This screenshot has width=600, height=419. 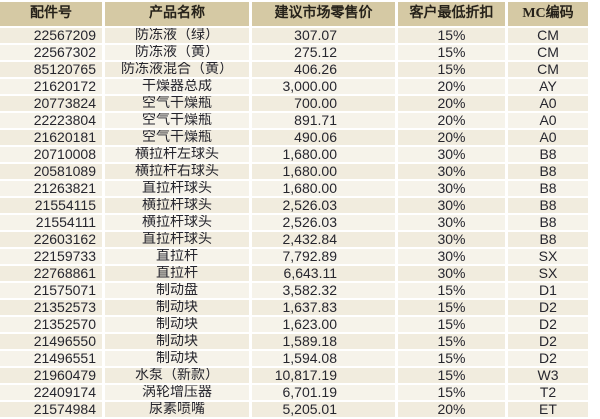 What do you see at coordinates (51, 205) in the screenshot?
I see `part-number-cell: 21554115` at bounding box center [51, 205].